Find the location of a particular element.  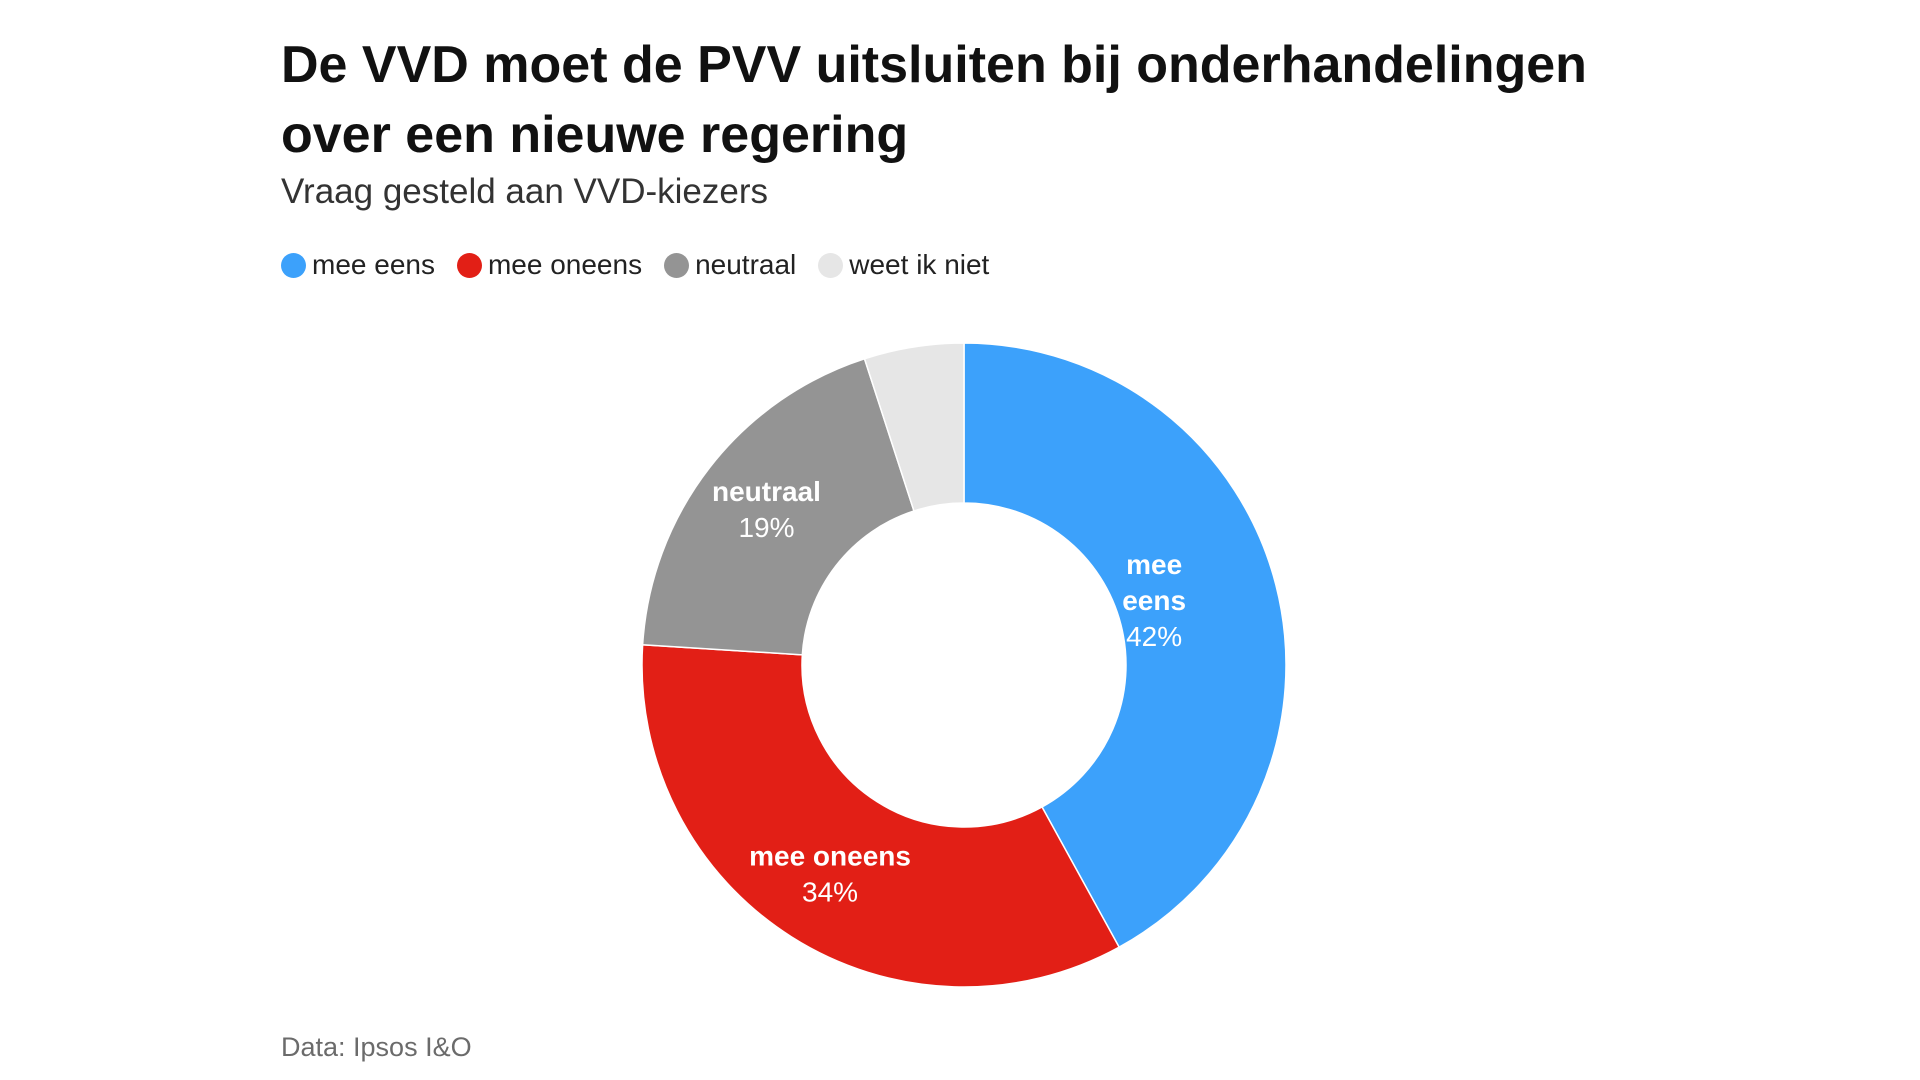

slice-value-neutraal: 19% is located at coordinates (766, 527).